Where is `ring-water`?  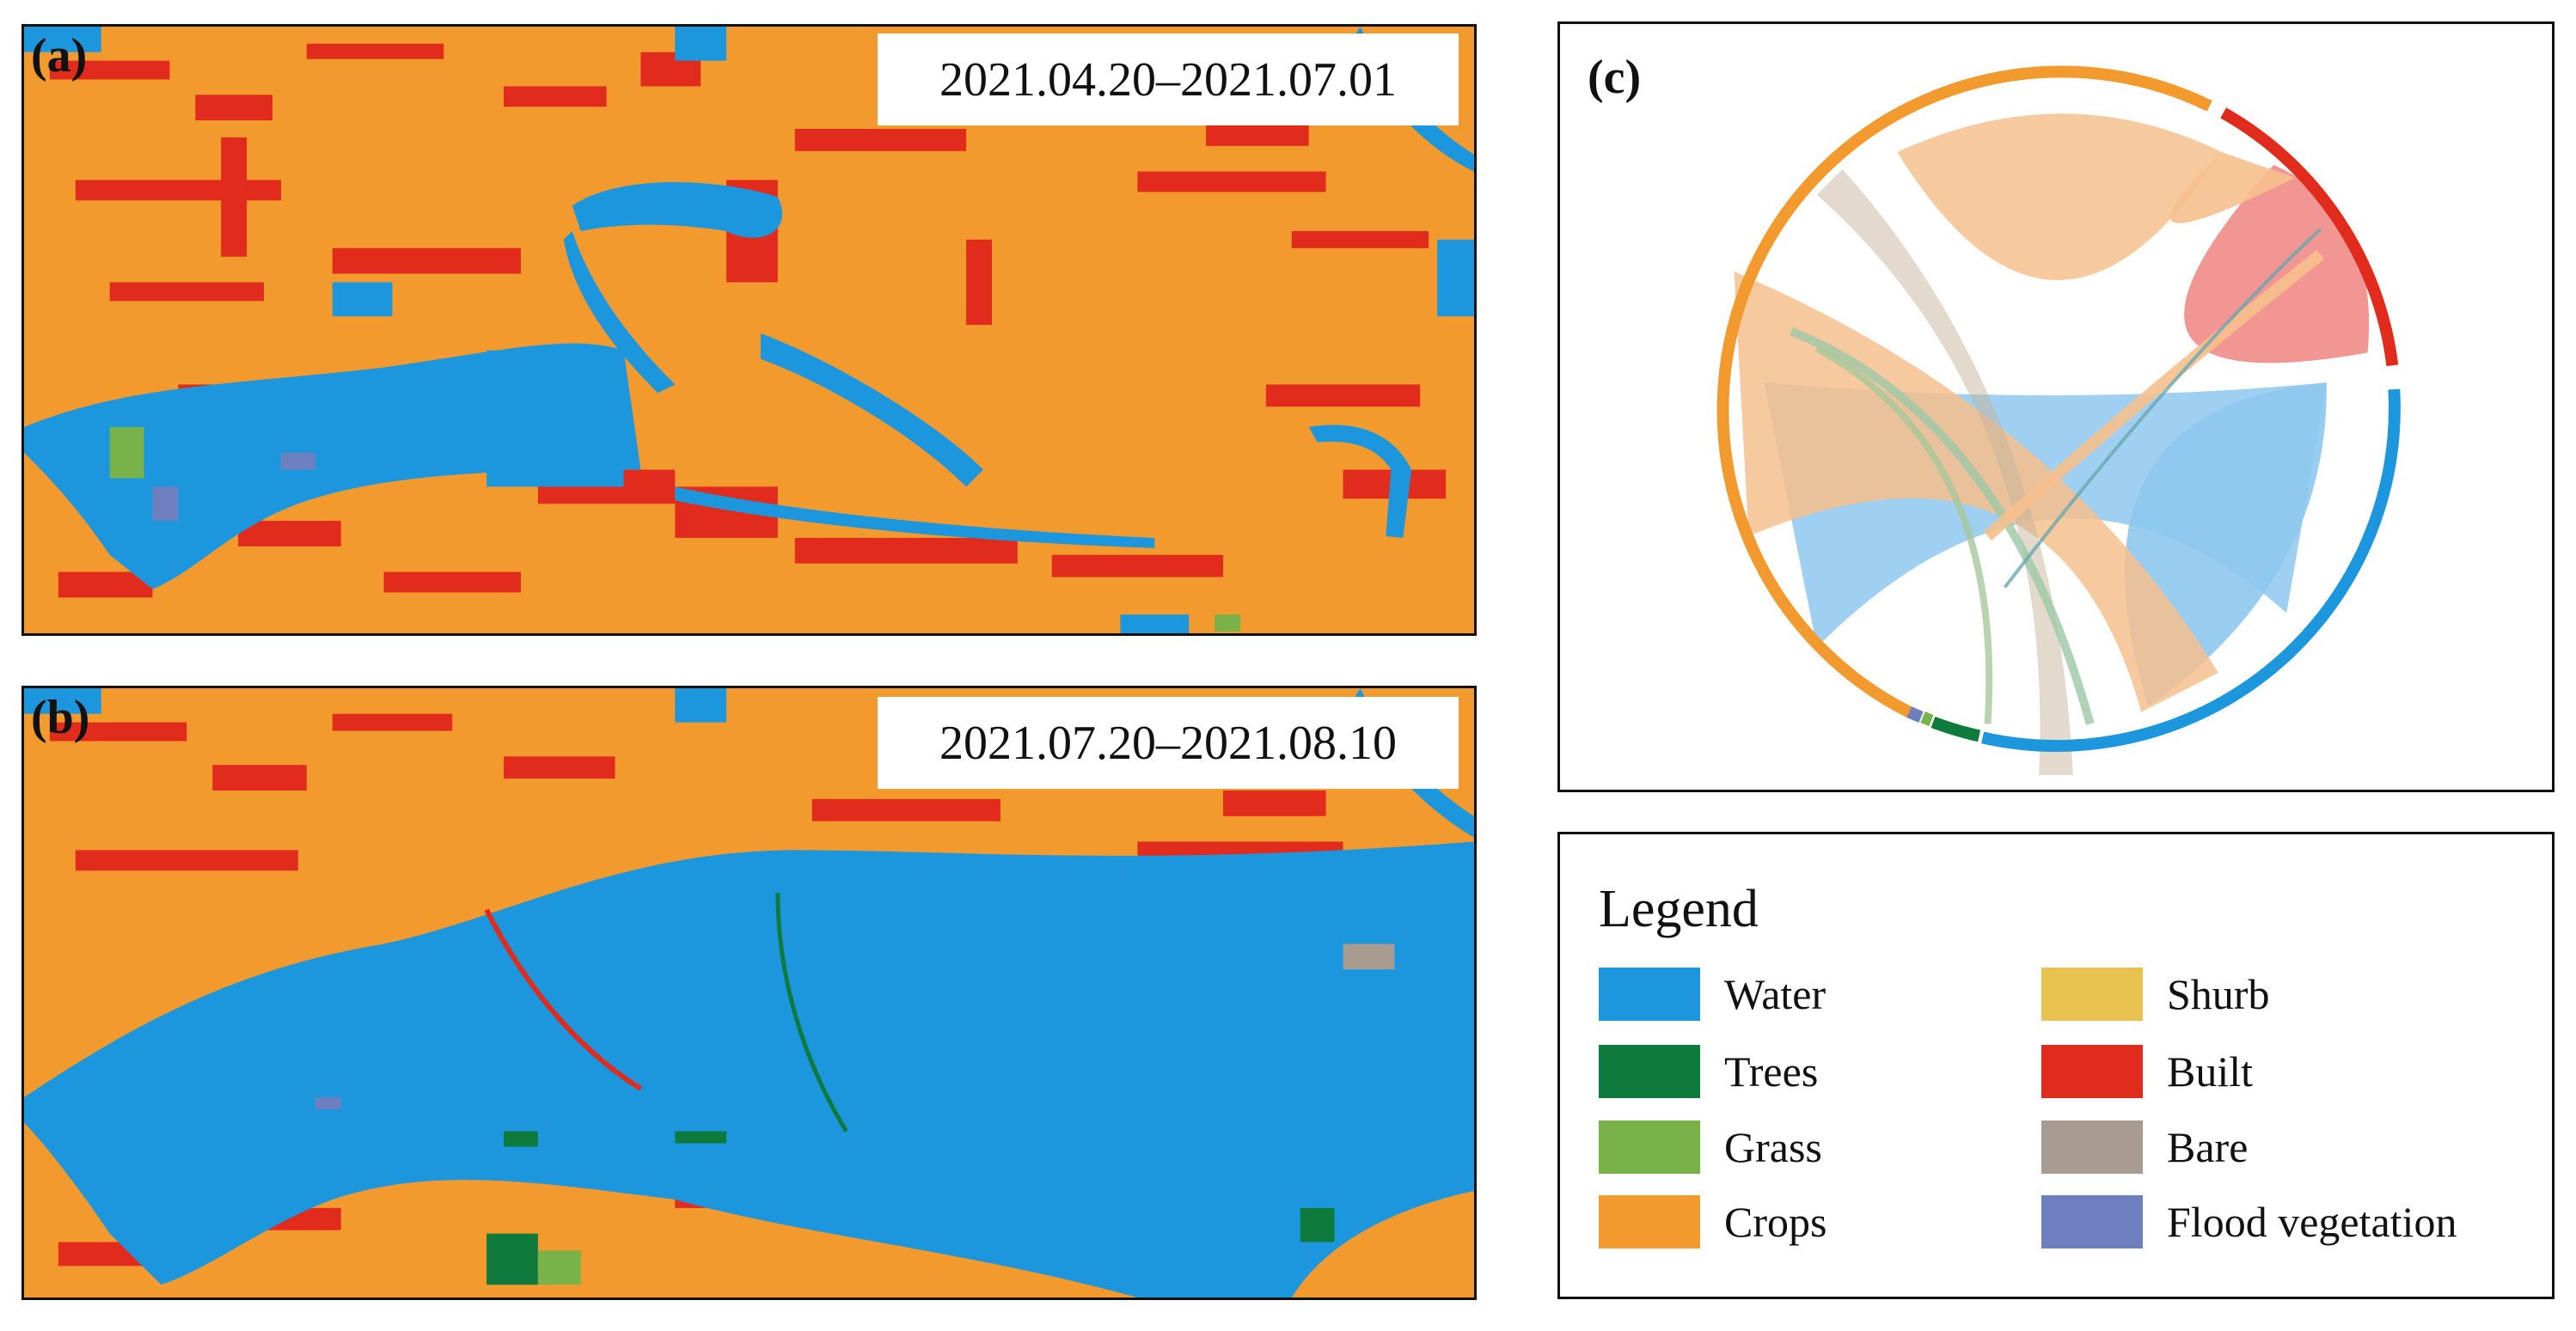 ring-water is located at coordinates (2191, 570).